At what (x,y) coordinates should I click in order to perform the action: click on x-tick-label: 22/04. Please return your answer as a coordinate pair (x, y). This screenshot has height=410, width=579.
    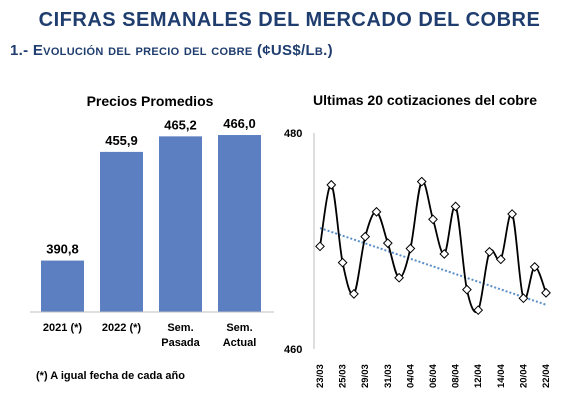
    Looking at the image, I should click on (546, 376).